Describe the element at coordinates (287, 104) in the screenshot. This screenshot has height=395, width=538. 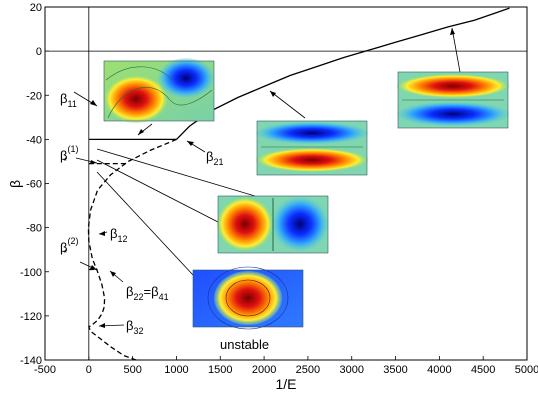
I see `pointer-mode2` at that location.